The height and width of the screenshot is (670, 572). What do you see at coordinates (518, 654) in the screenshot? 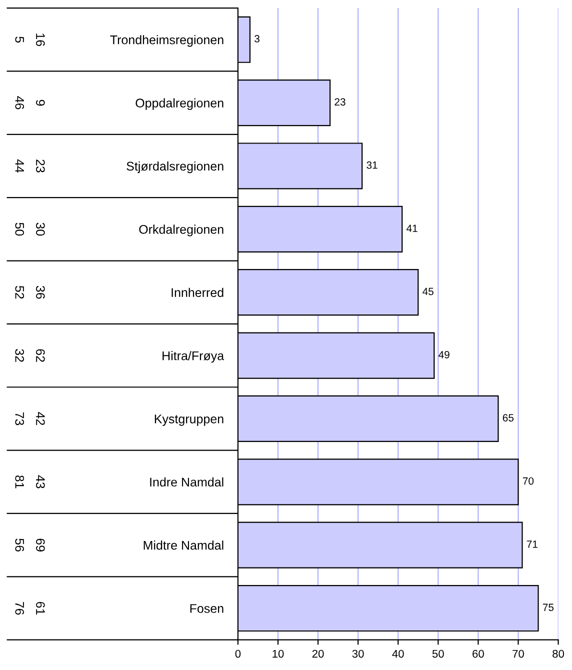
I see `x-tick-label: 70` at bounding box center [518, 654].